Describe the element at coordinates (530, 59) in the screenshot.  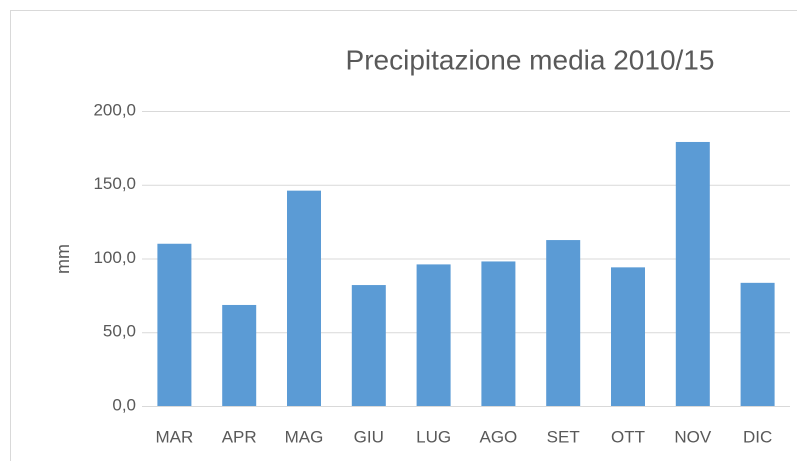
I see `chart-title: Precipitazione media 2010/15` at that location.